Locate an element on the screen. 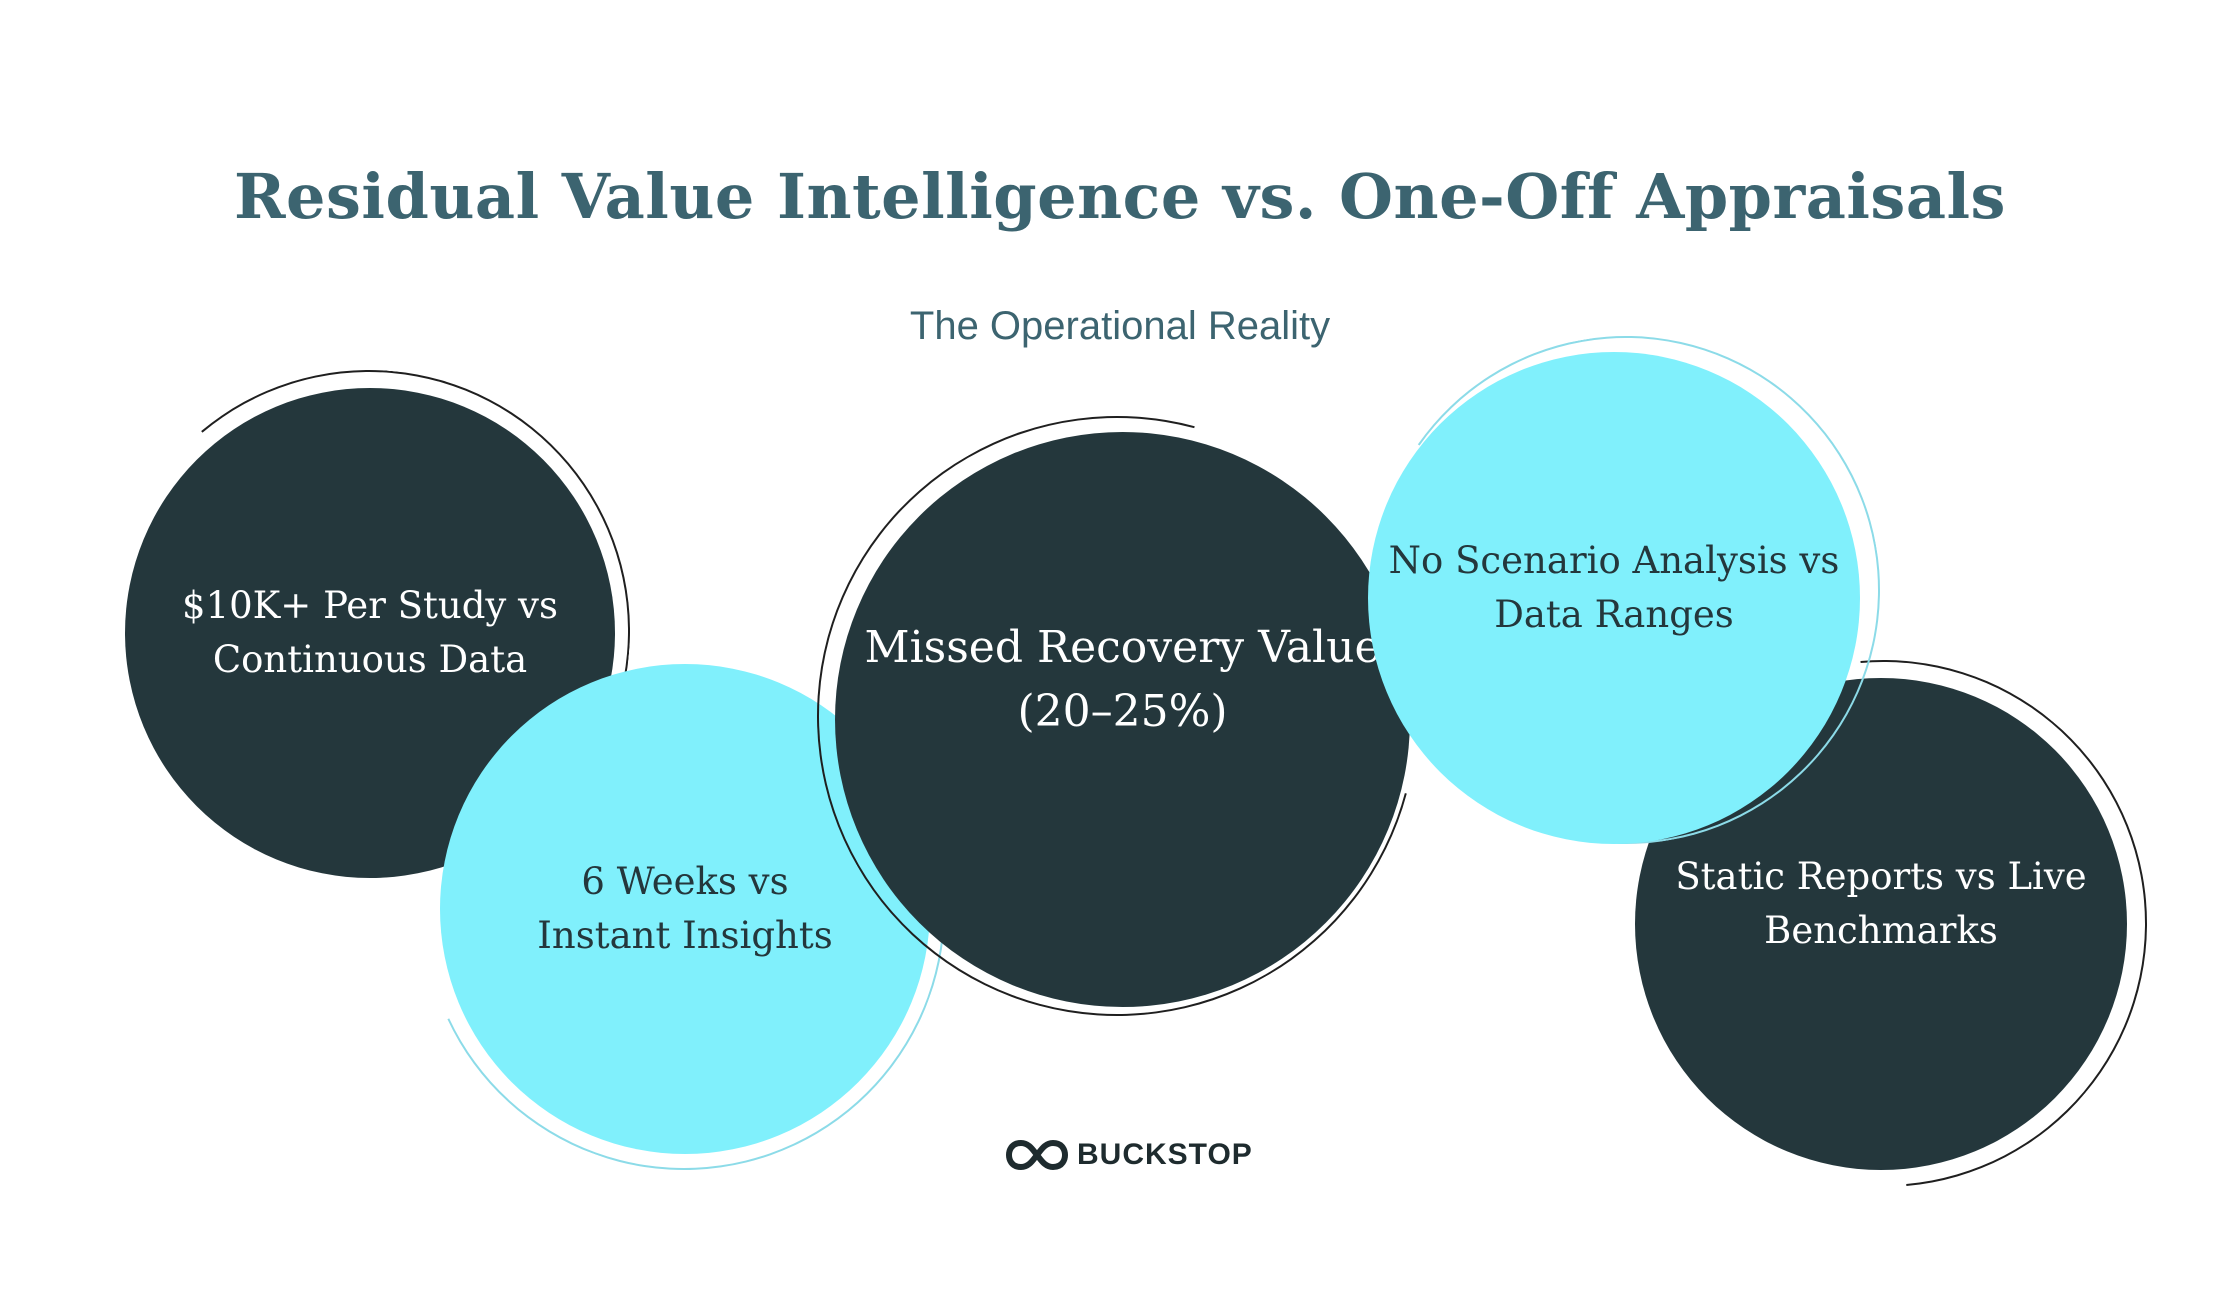 Image resolution: width=2240 pixels, height=1295 pixels. bubble-scenario-analysis-line2: Data Ranges is located at coordinates (1614, 614).